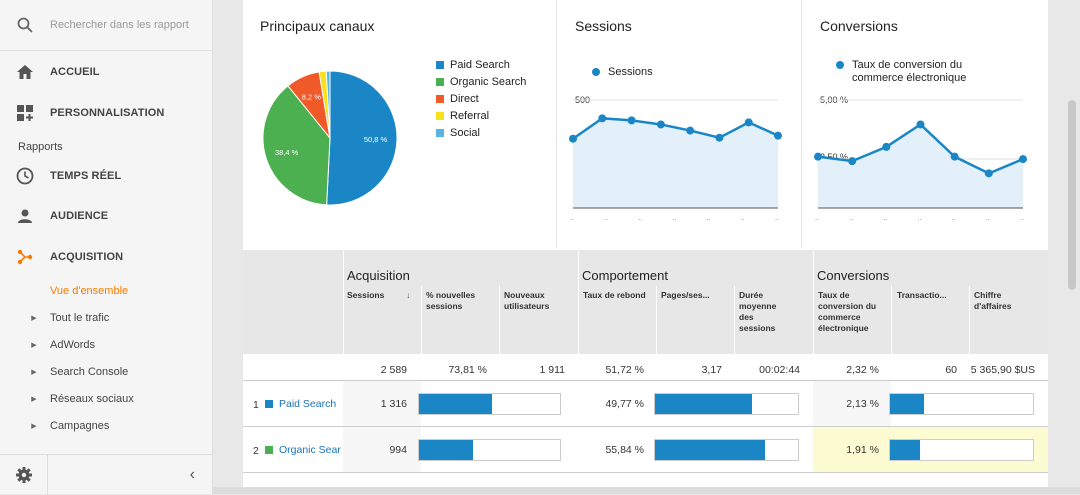 The height and width of the screenshot is (495, 1080). Describe the element at coordinates (711, 370) in the screenshot. I see `total-pages-session: 3,17` at that location.